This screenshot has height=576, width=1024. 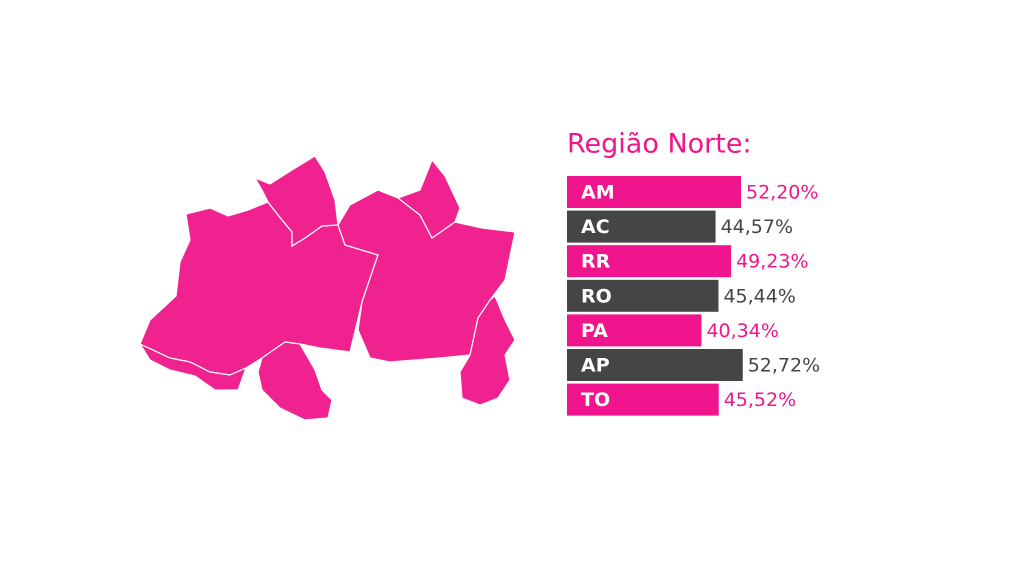 I want to click on map-ap, so click(x=428, y=198).